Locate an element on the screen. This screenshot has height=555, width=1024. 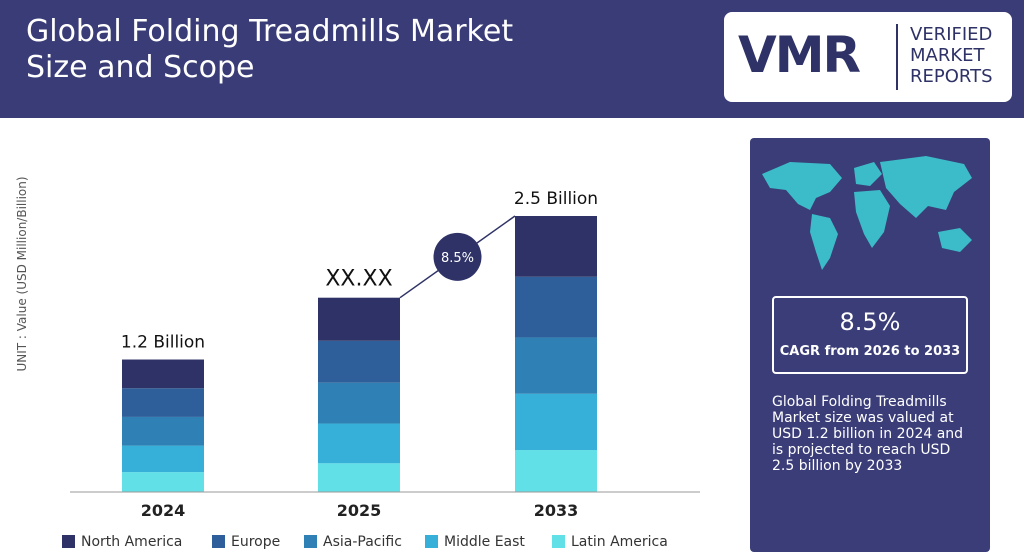
legend-label: Asia-Pacific is located at coordinates (362, 542).